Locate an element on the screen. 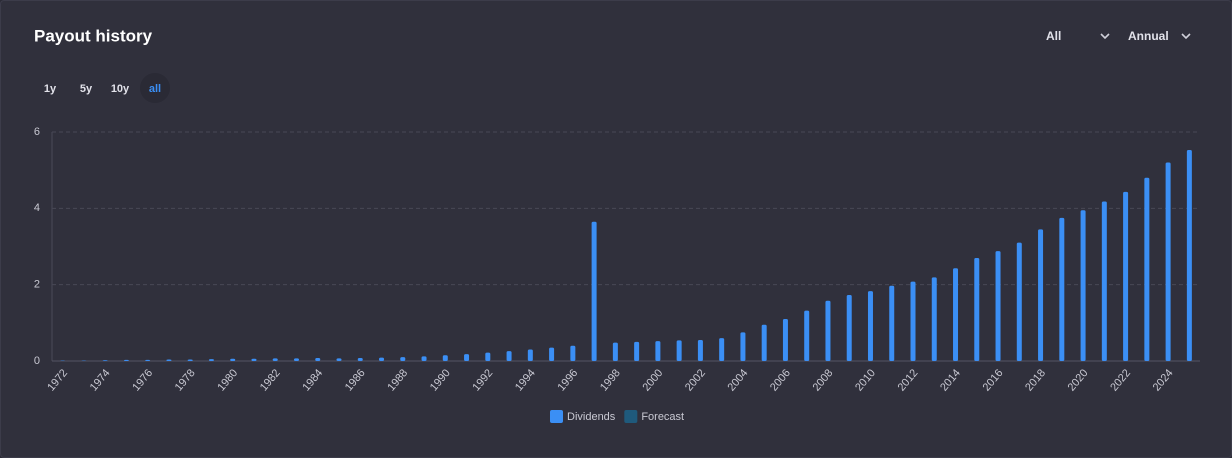 The image size is (1232, 458). x-tick-label: 1998 is located at coordinates (610, 380).